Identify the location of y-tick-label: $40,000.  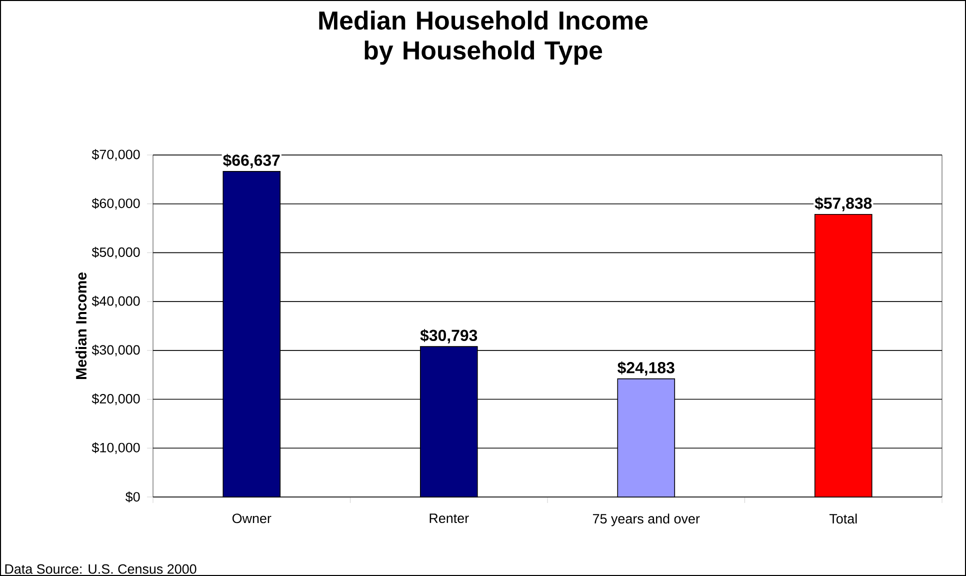
(116, 302).